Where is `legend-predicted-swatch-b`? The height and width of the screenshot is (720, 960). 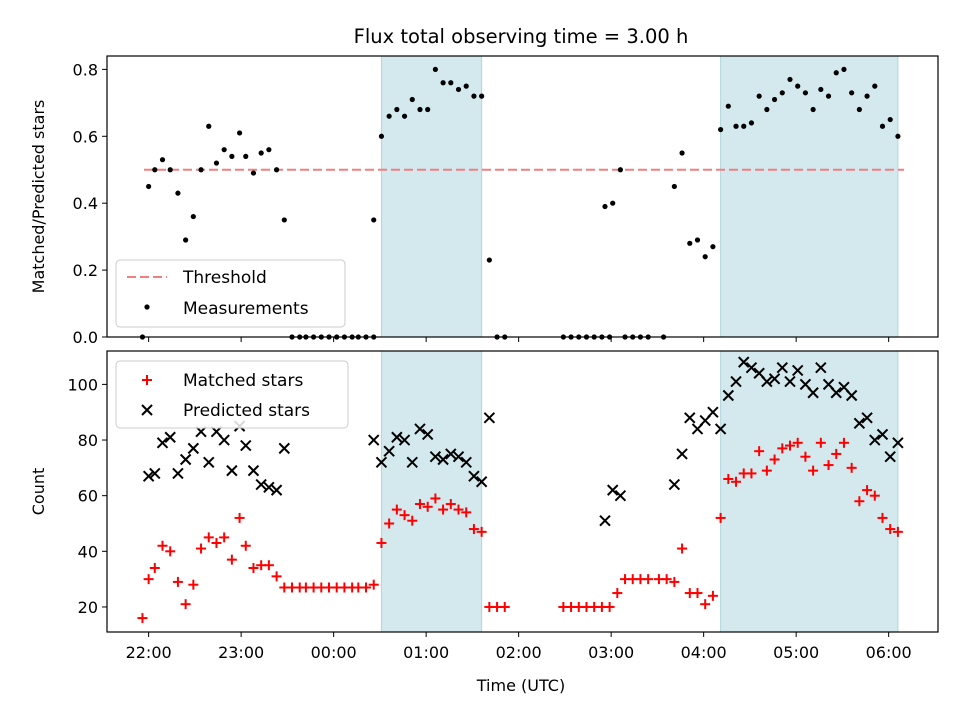 legend-predicted-swatch-b is located at coordinates (147, 410).